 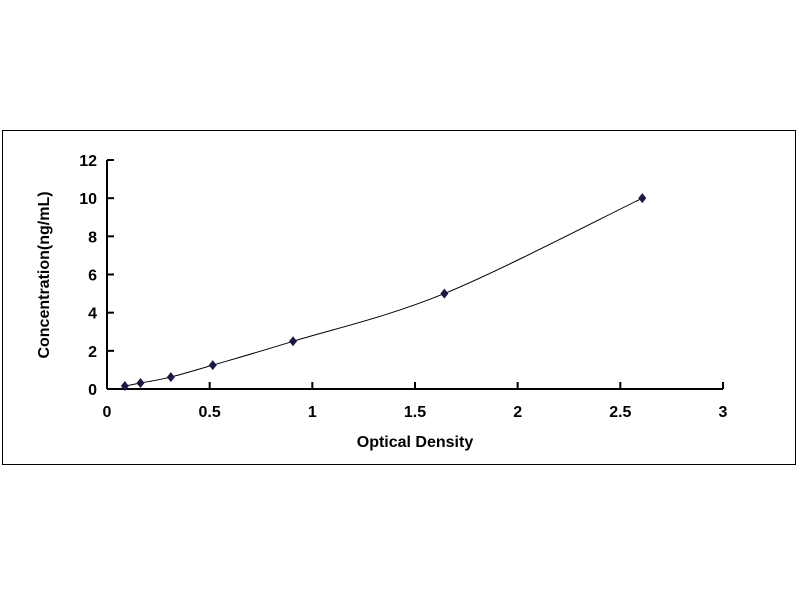 What do you see at coordinates (210, 412) in the screenshot?
I see `x-tick-label: 0.5` at bounding box center [210, 412].